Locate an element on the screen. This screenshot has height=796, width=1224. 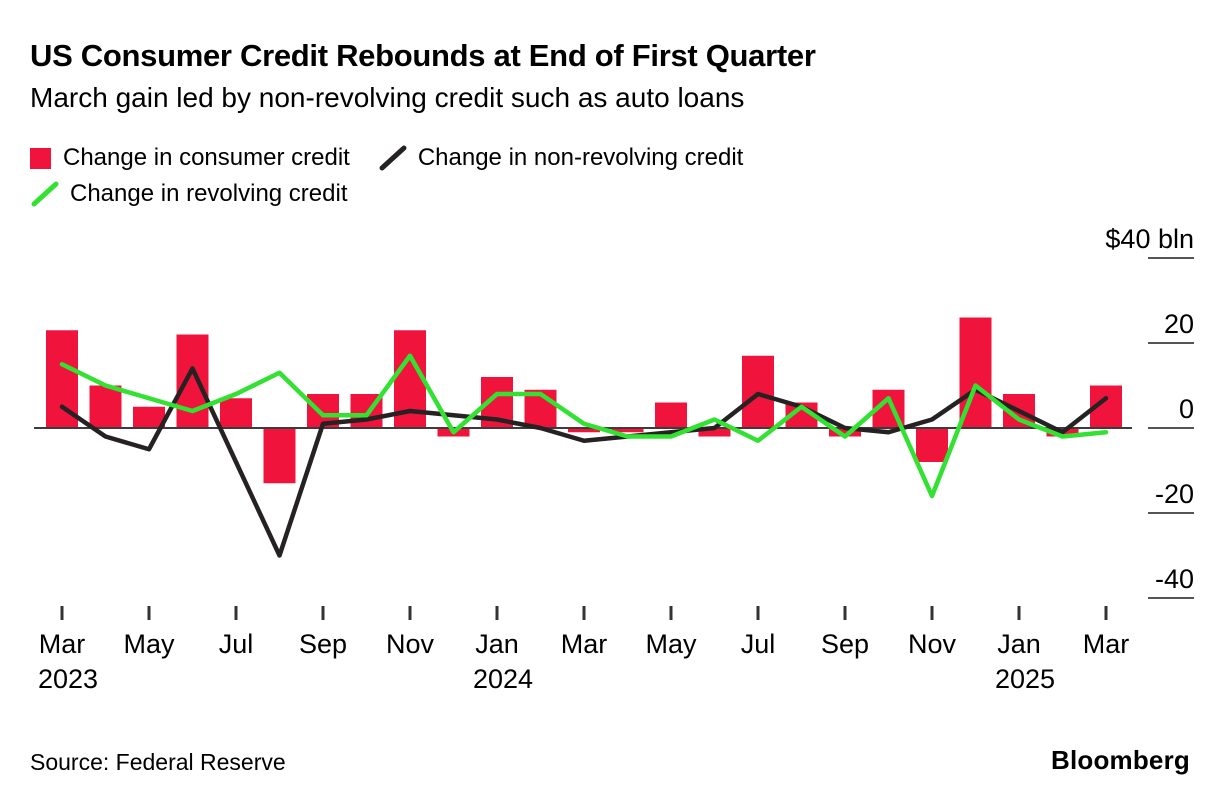
bar-sep-2024 is located at coordinates (845, 432).